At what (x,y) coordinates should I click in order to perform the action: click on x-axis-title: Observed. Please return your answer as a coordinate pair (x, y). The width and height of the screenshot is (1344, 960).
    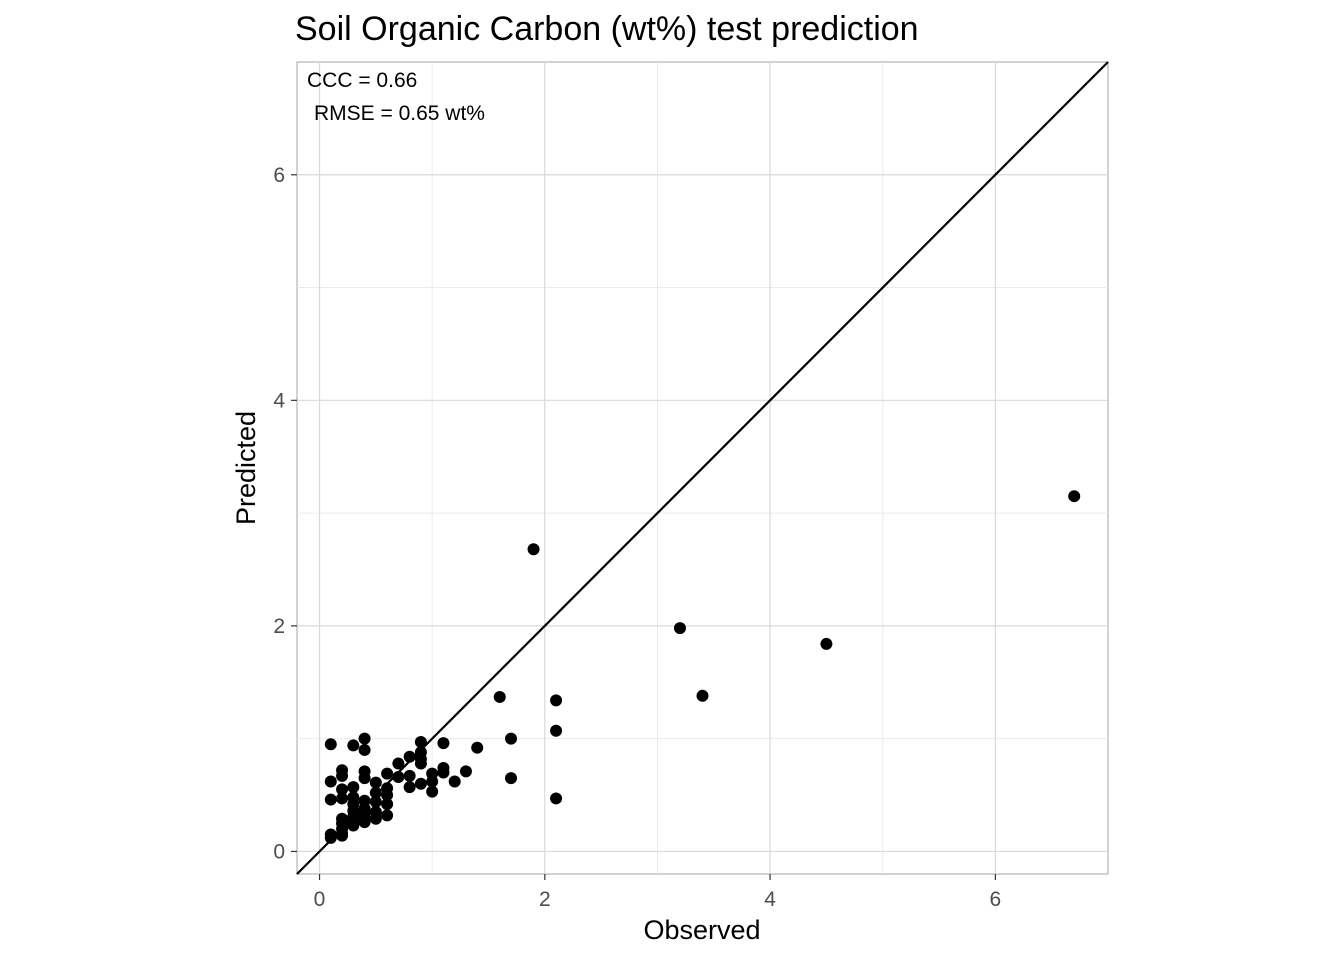
    Looking at the image, I should click on (701, 930).